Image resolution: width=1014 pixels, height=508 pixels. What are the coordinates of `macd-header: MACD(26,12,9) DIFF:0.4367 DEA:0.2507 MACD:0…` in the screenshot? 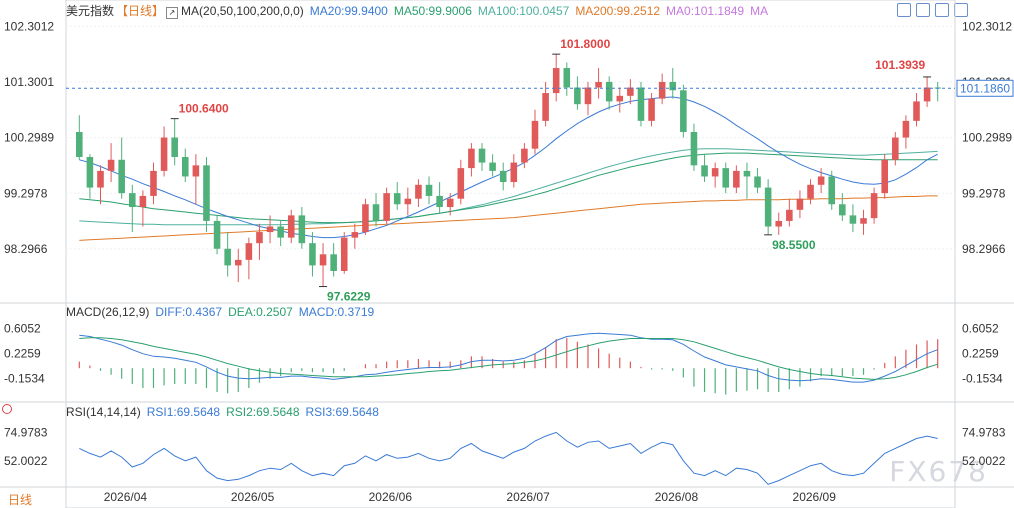 It's located at (223, 312).